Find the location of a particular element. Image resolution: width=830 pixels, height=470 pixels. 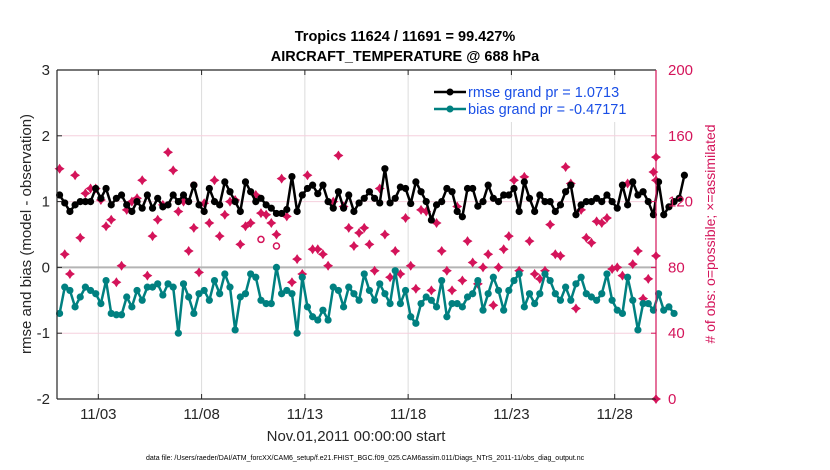

y-tick-label-right: 120 is located at coordinates (680, 202).